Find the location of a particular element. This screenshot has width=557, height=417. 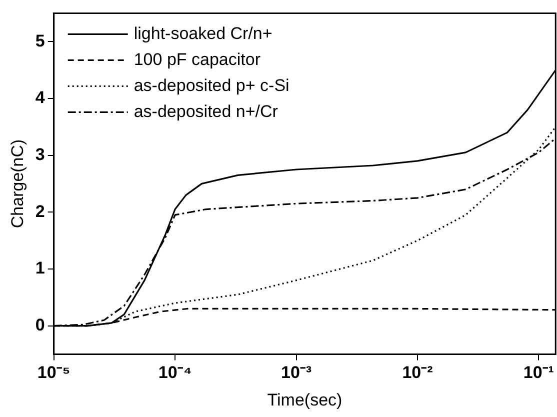

y-tick-label: 3 is located at coordinates (40, 154).